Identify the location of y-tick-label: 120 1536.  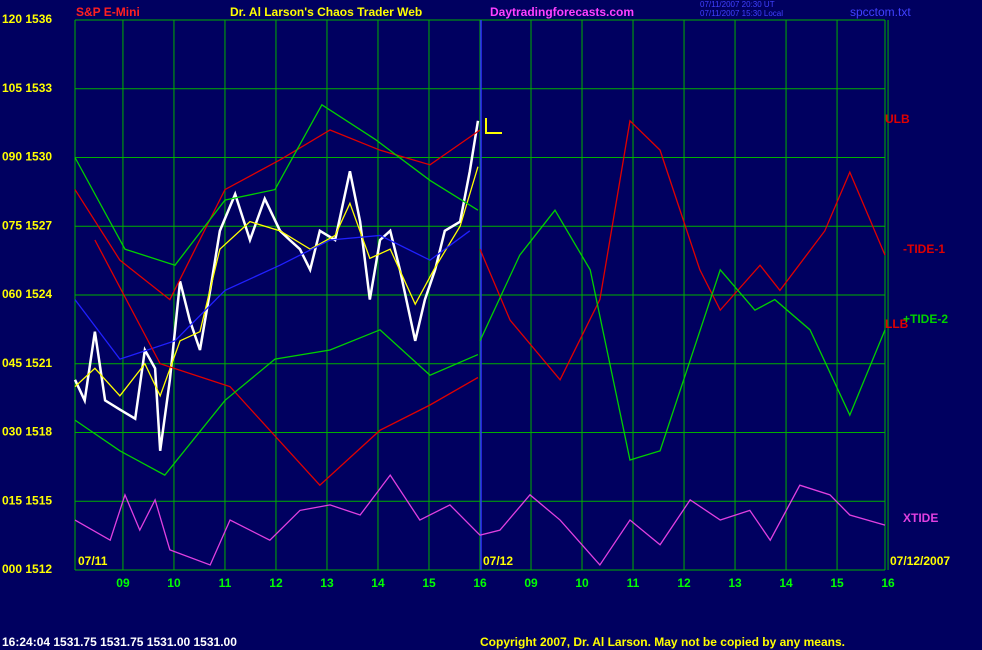
(27, 19).